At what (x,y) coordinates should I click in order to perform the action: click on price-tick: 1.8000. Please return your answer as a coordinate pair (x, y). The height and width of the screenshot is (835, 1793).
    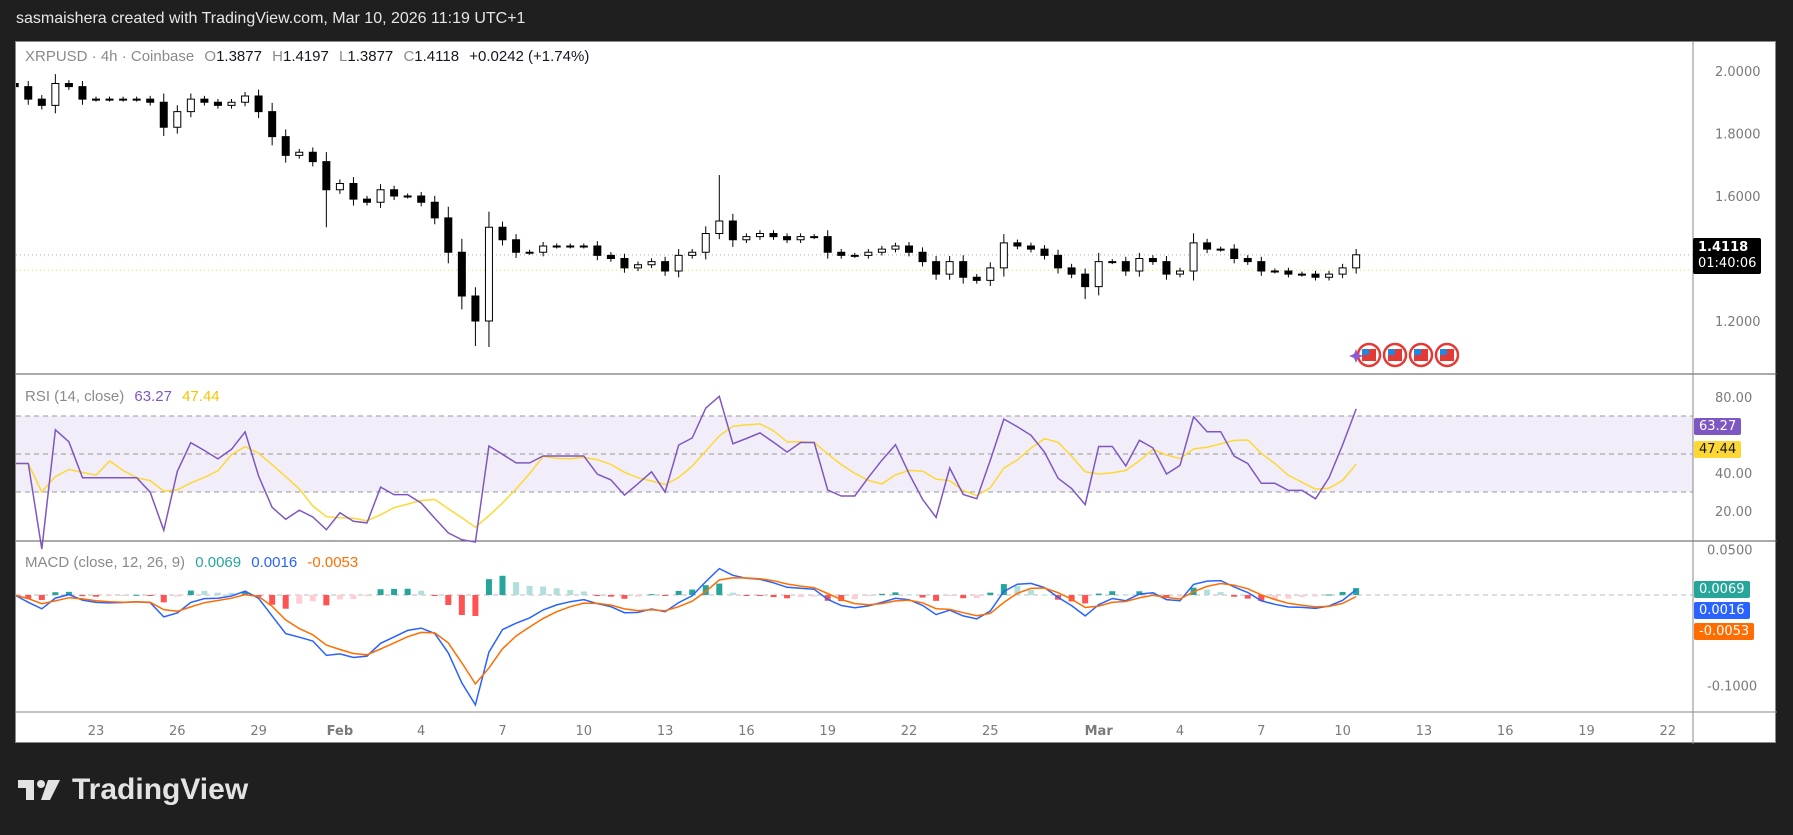
    Looking at the image, I should click on (1738, 135).